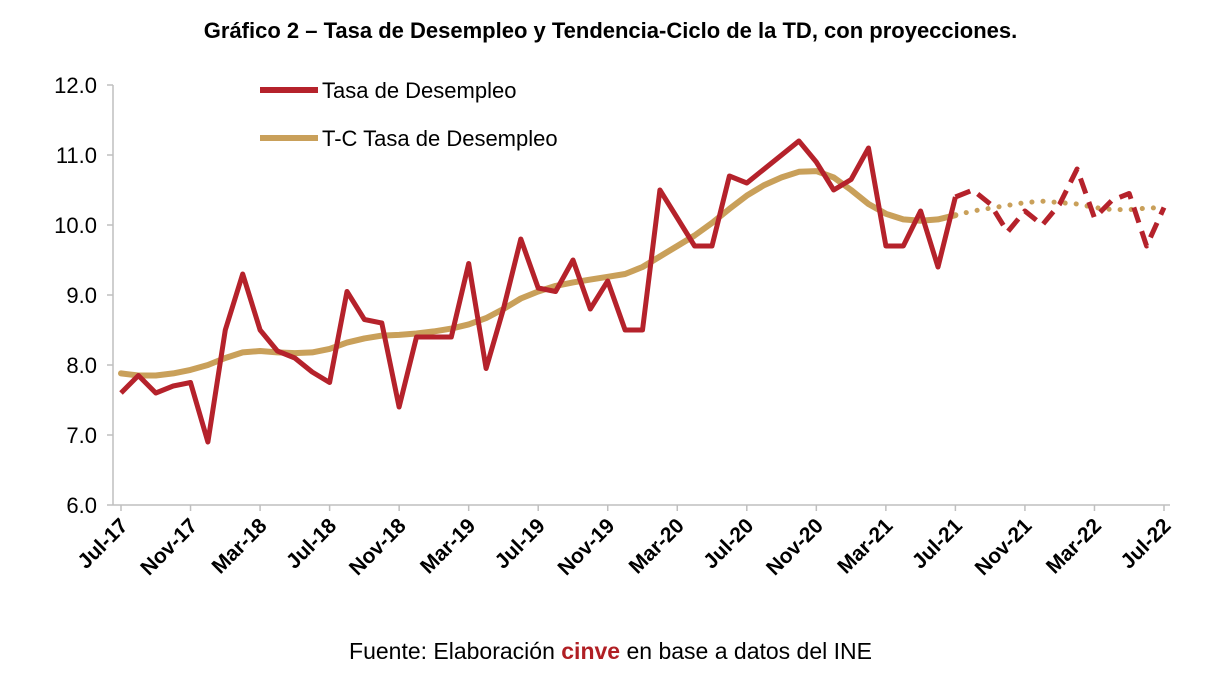  I want to click on x-tick-label: Mar-19, so click(448, 546).